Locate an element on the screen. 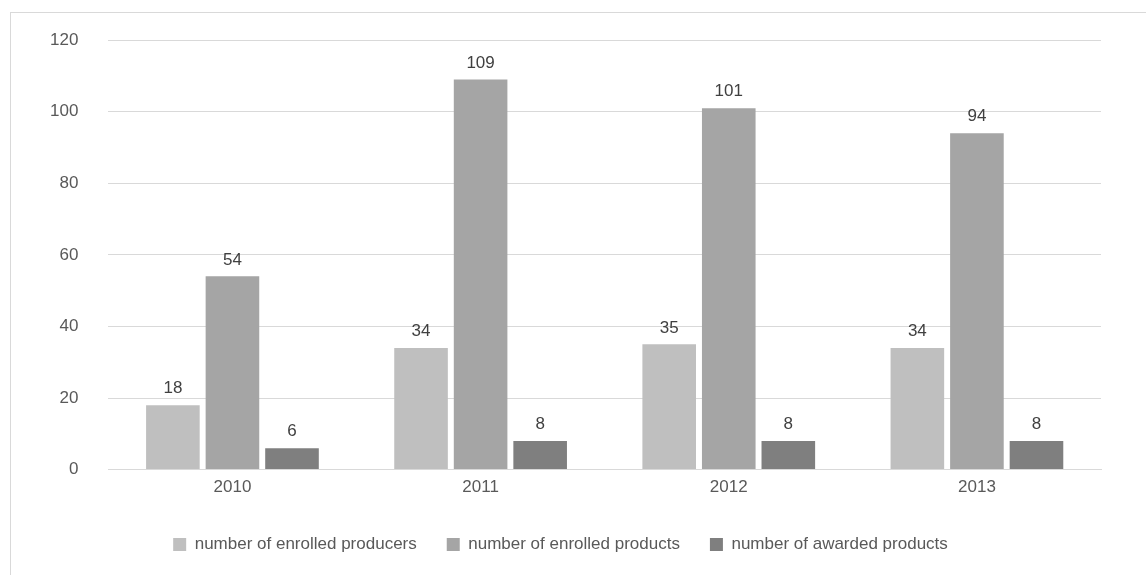  x-tick-label: 2013 is located at coordinates (977, 487).